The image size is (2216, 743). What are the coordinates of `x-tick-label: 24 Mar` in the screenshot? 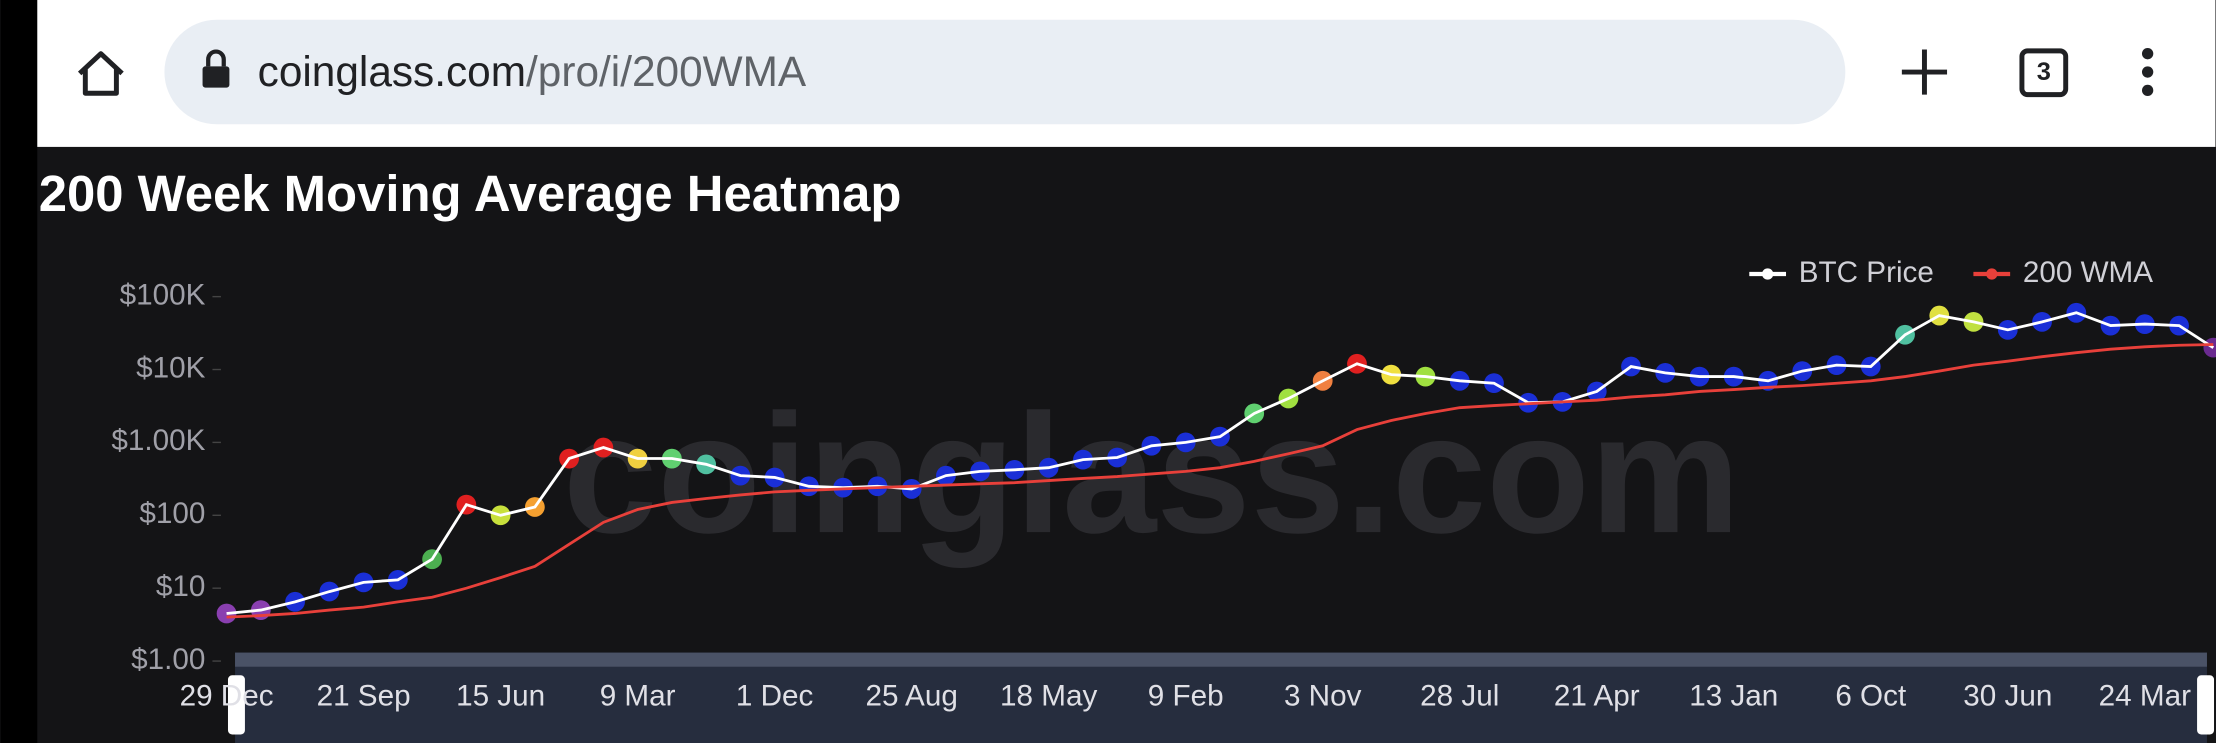 It's located at (2145, 696).